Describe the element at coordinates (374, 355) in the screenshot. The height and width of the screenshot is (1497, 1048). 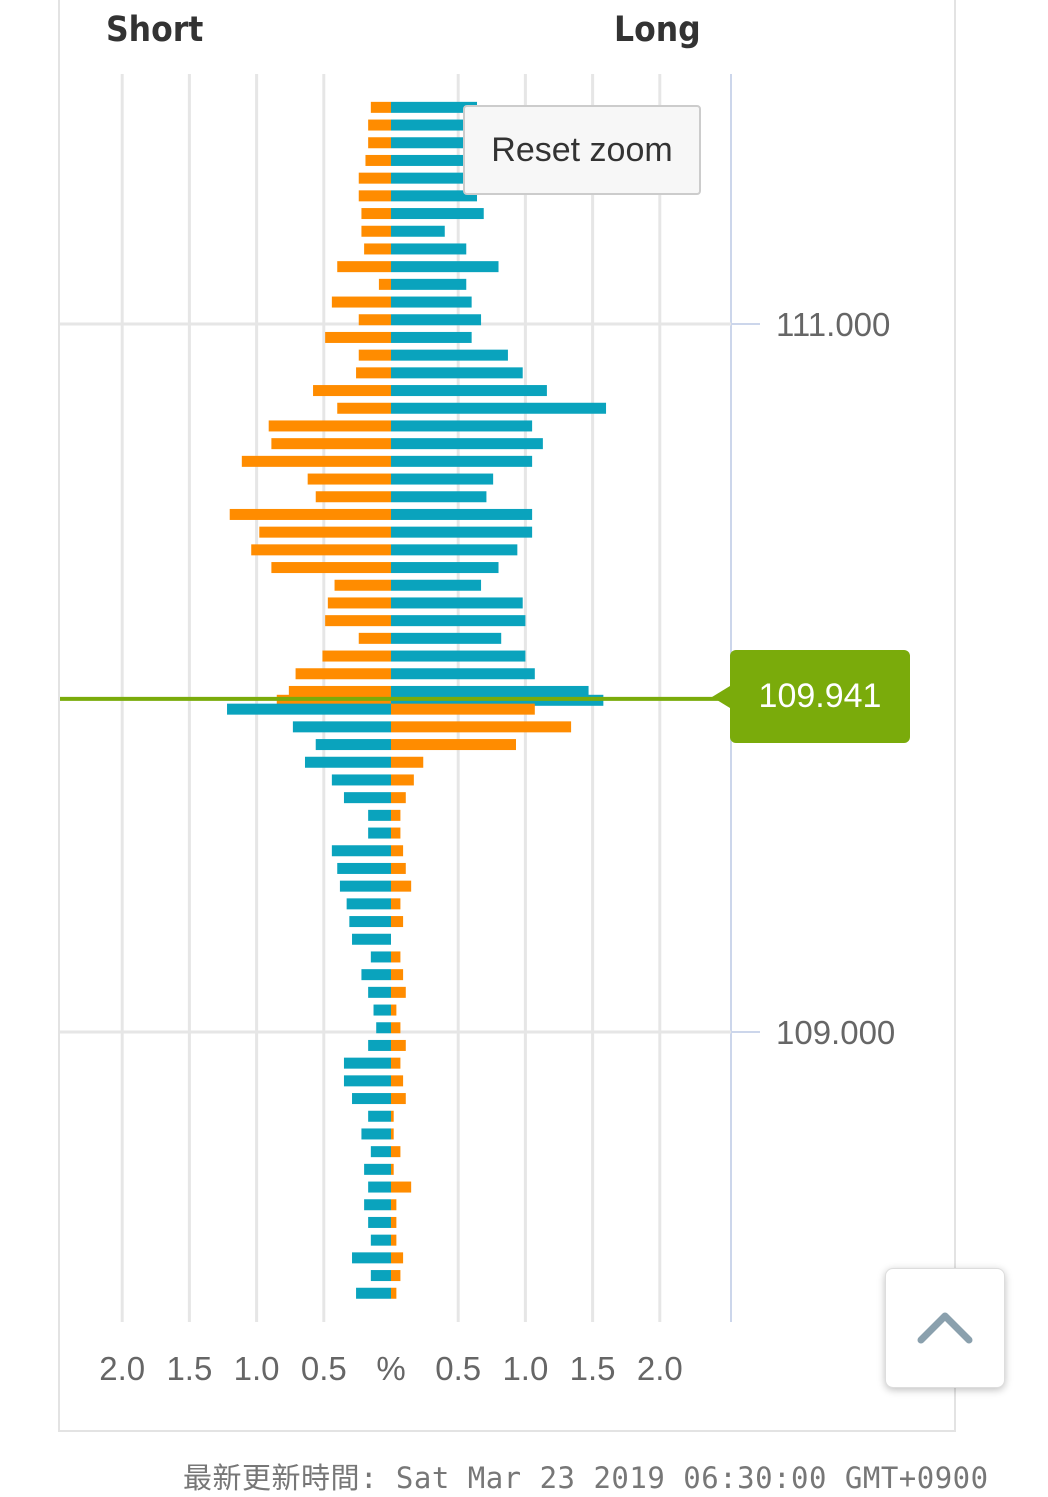
I see `bar-left-110.912` at that location.